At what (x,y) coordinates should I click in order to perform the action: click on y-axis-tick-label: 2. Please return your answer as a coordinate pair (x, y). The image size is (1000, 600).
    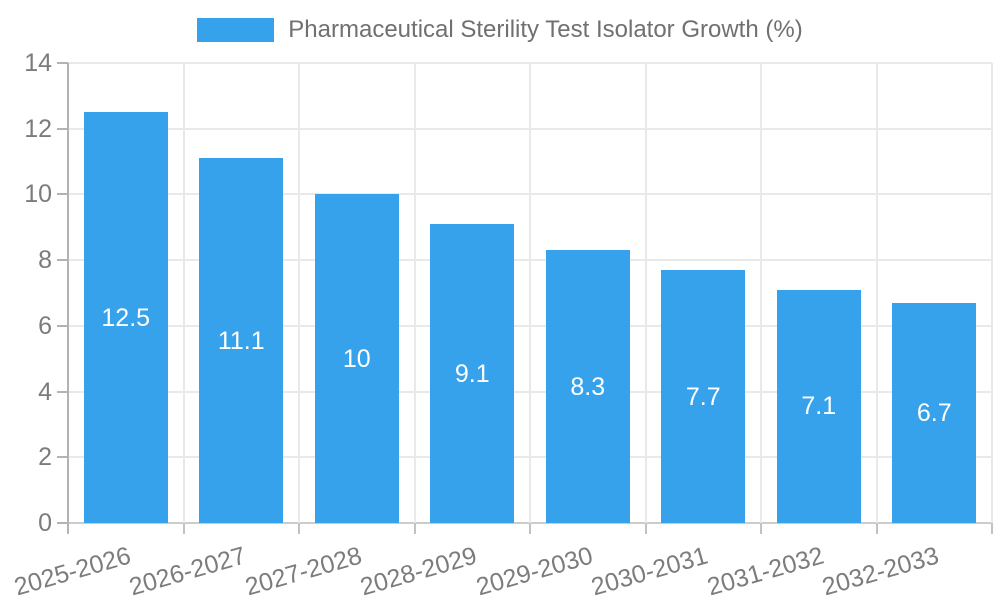
    Looking at the image, I should click on (45, 457).